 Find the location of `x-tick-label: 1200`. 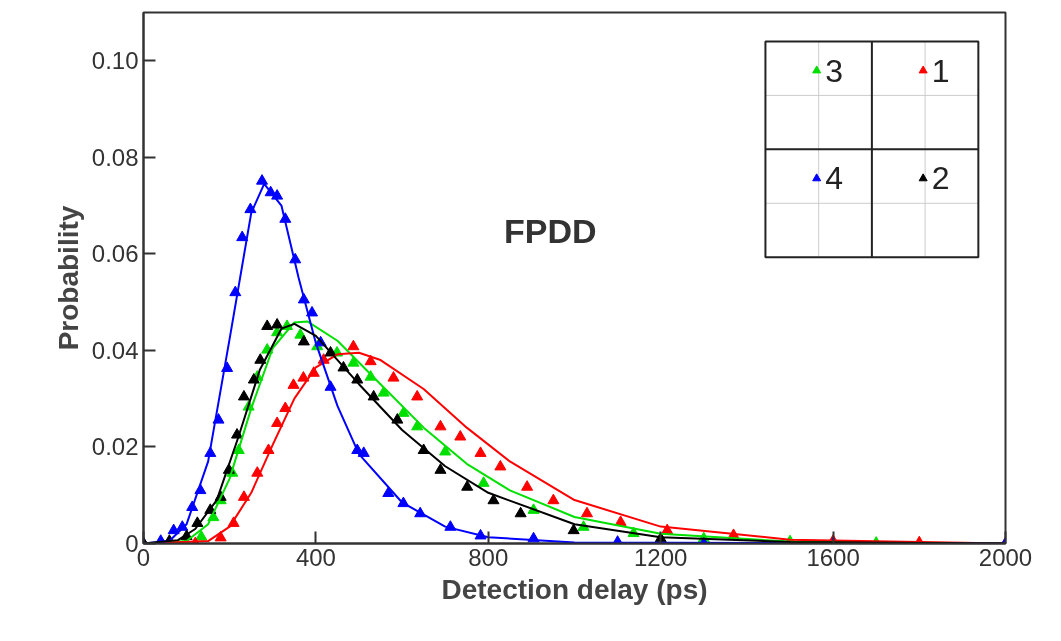

x-tick-label: 1200 is located at coordinates (661, 557).